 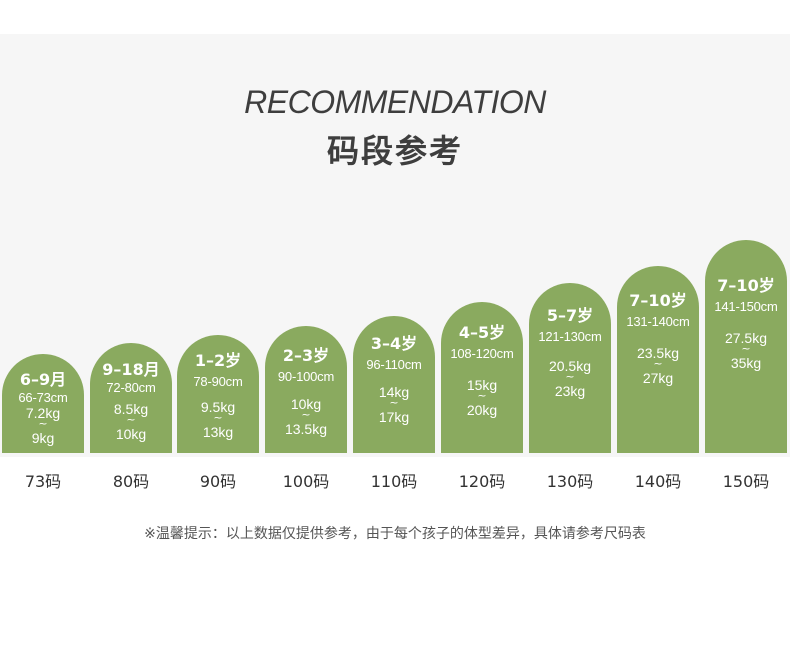 I want to click on title-english: RECOMMENDATION, so click(x=395, y=102).